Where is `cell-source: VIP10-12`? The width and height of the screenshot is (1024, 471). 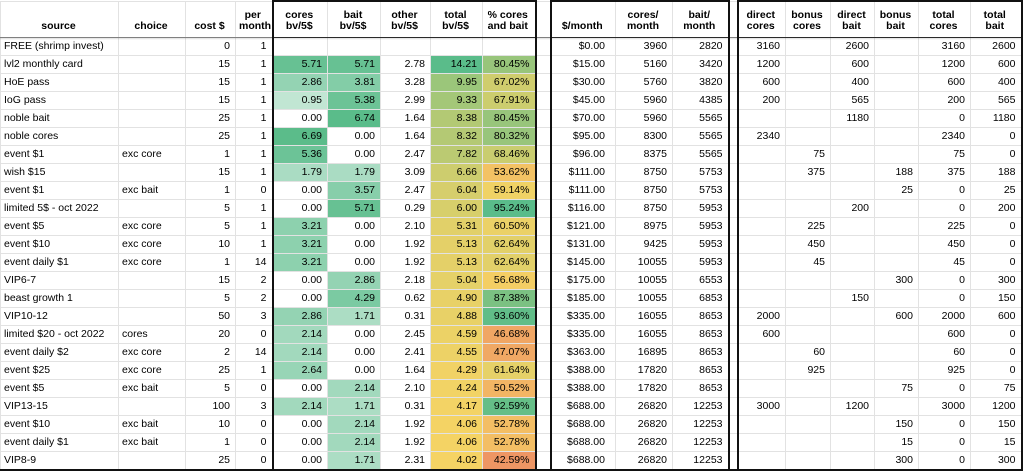 cell-source: VIP10-12 is located at coordinates (59, 316).